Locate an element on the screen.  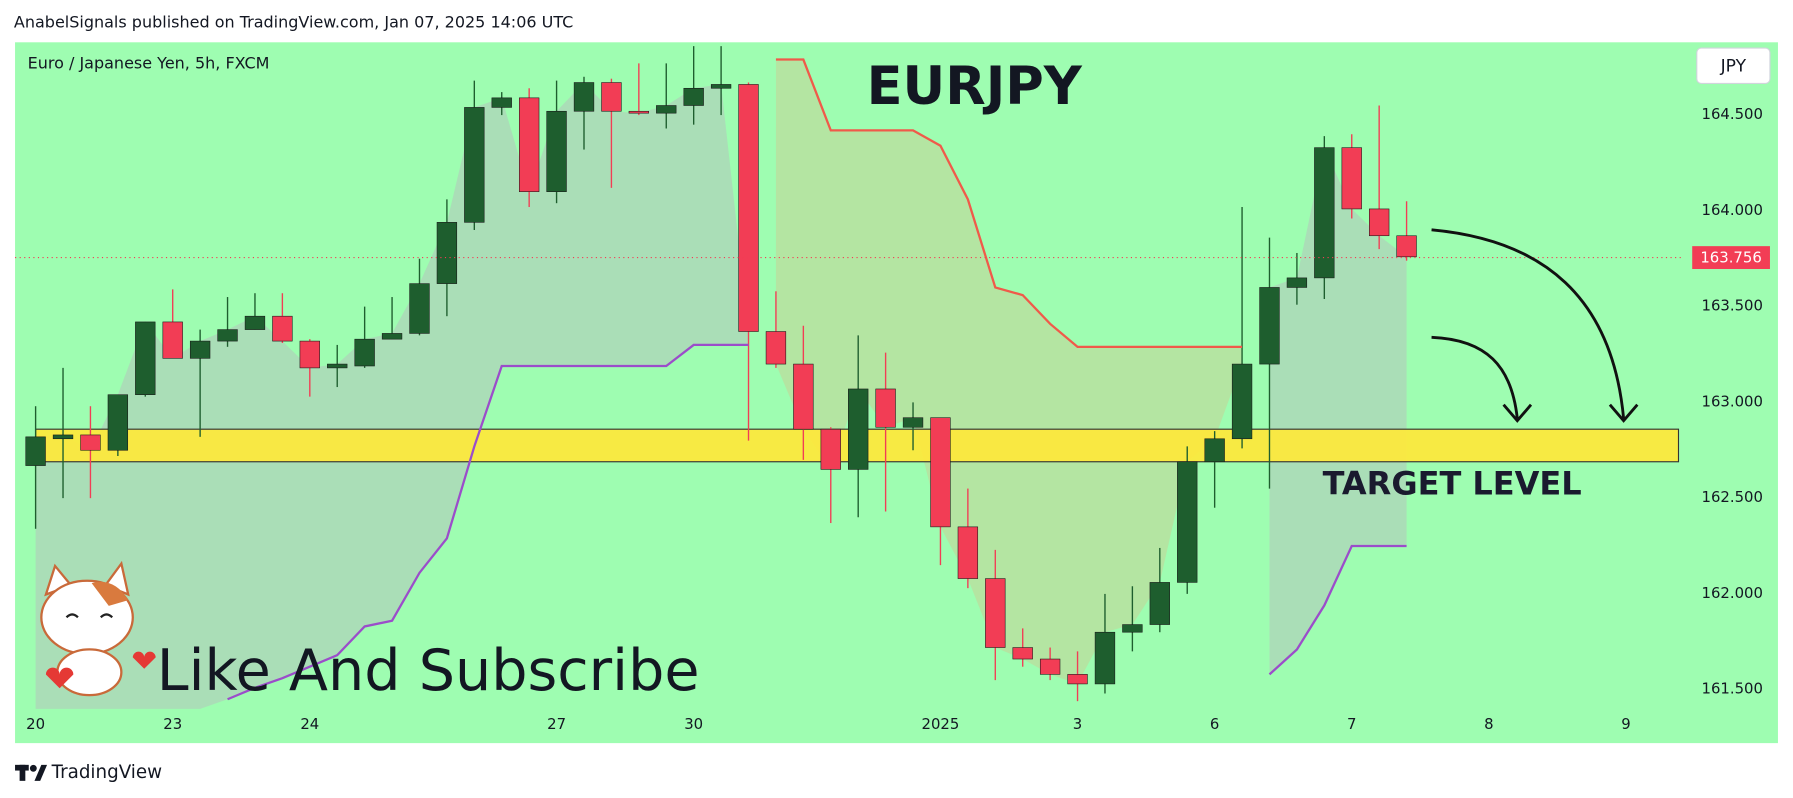
x-tick-label: 23 is located at coordinates (172, 724).